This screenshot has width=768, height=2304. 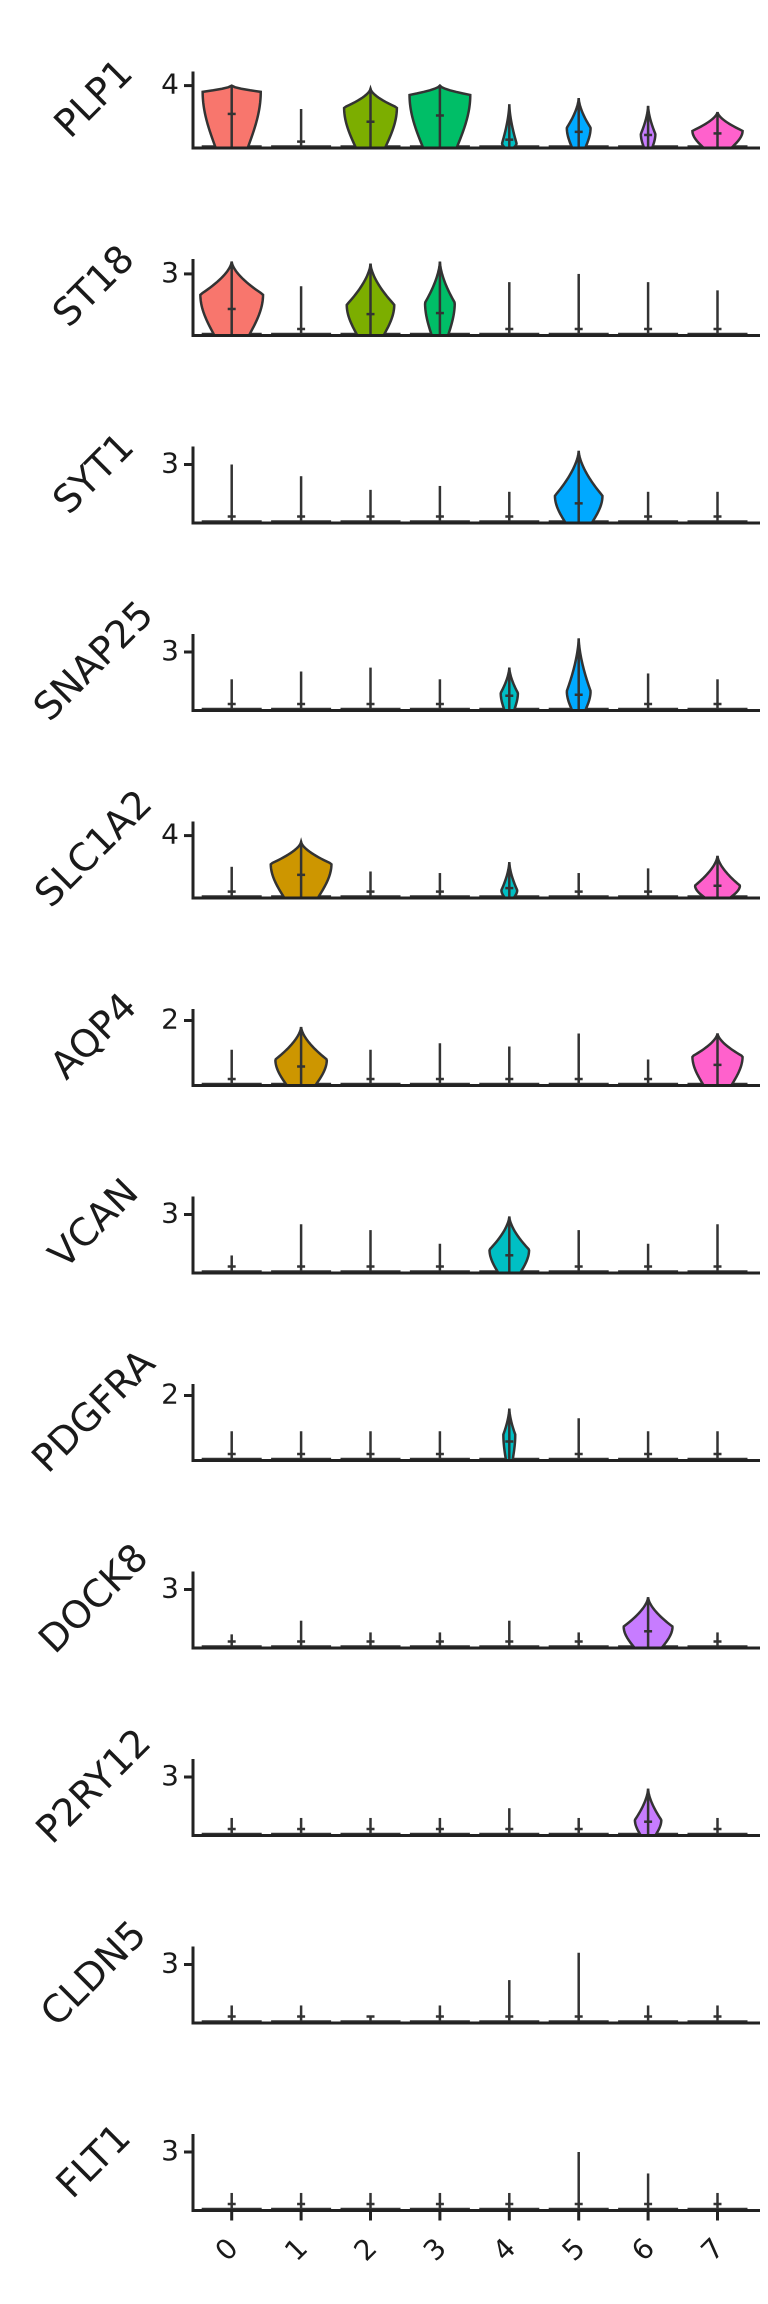 I want to click on violin-panel-slc1a2: SLC1A2 4, so click(x=393, y=848).